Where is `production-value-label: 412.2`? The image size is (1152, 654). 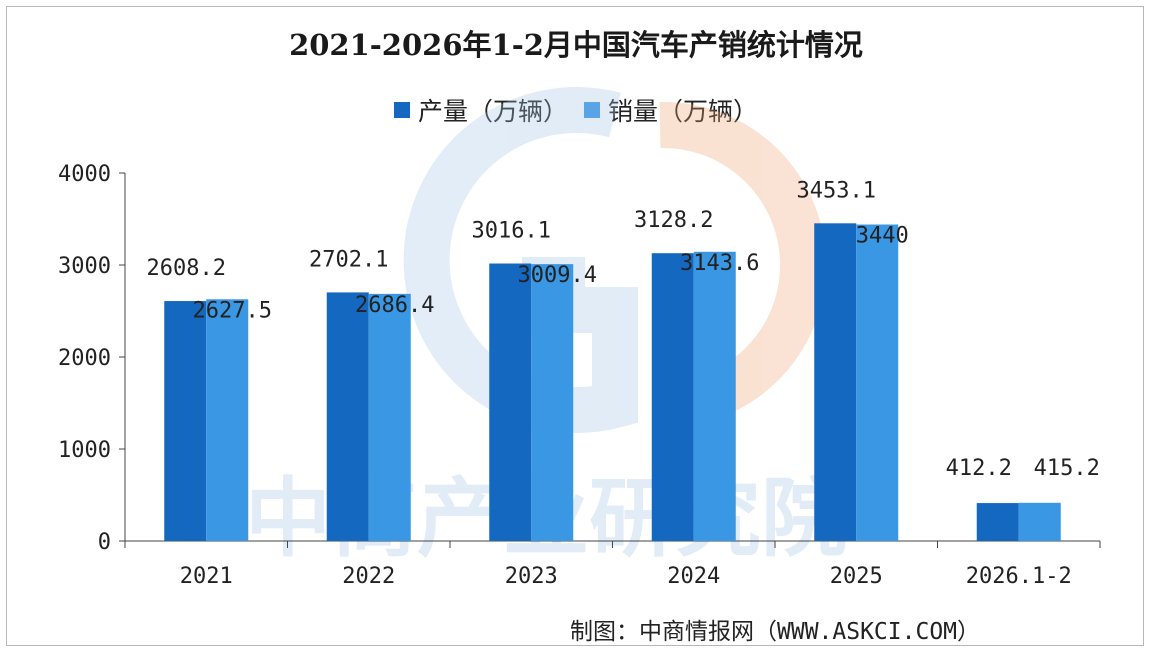 production-value-label: 412.2 is located at coordinates (979, 468).